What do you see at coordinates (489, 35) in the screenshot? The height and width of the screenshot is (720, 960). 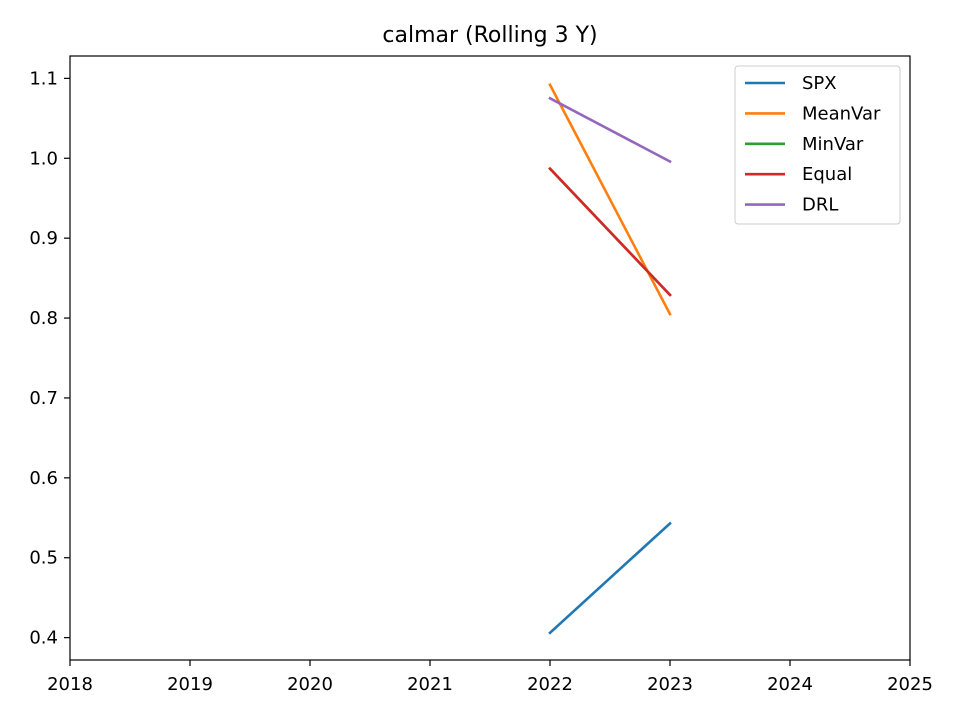 I see `chart-title: calmar (Rolling 3 Y)` at bounding box center [489, 35].